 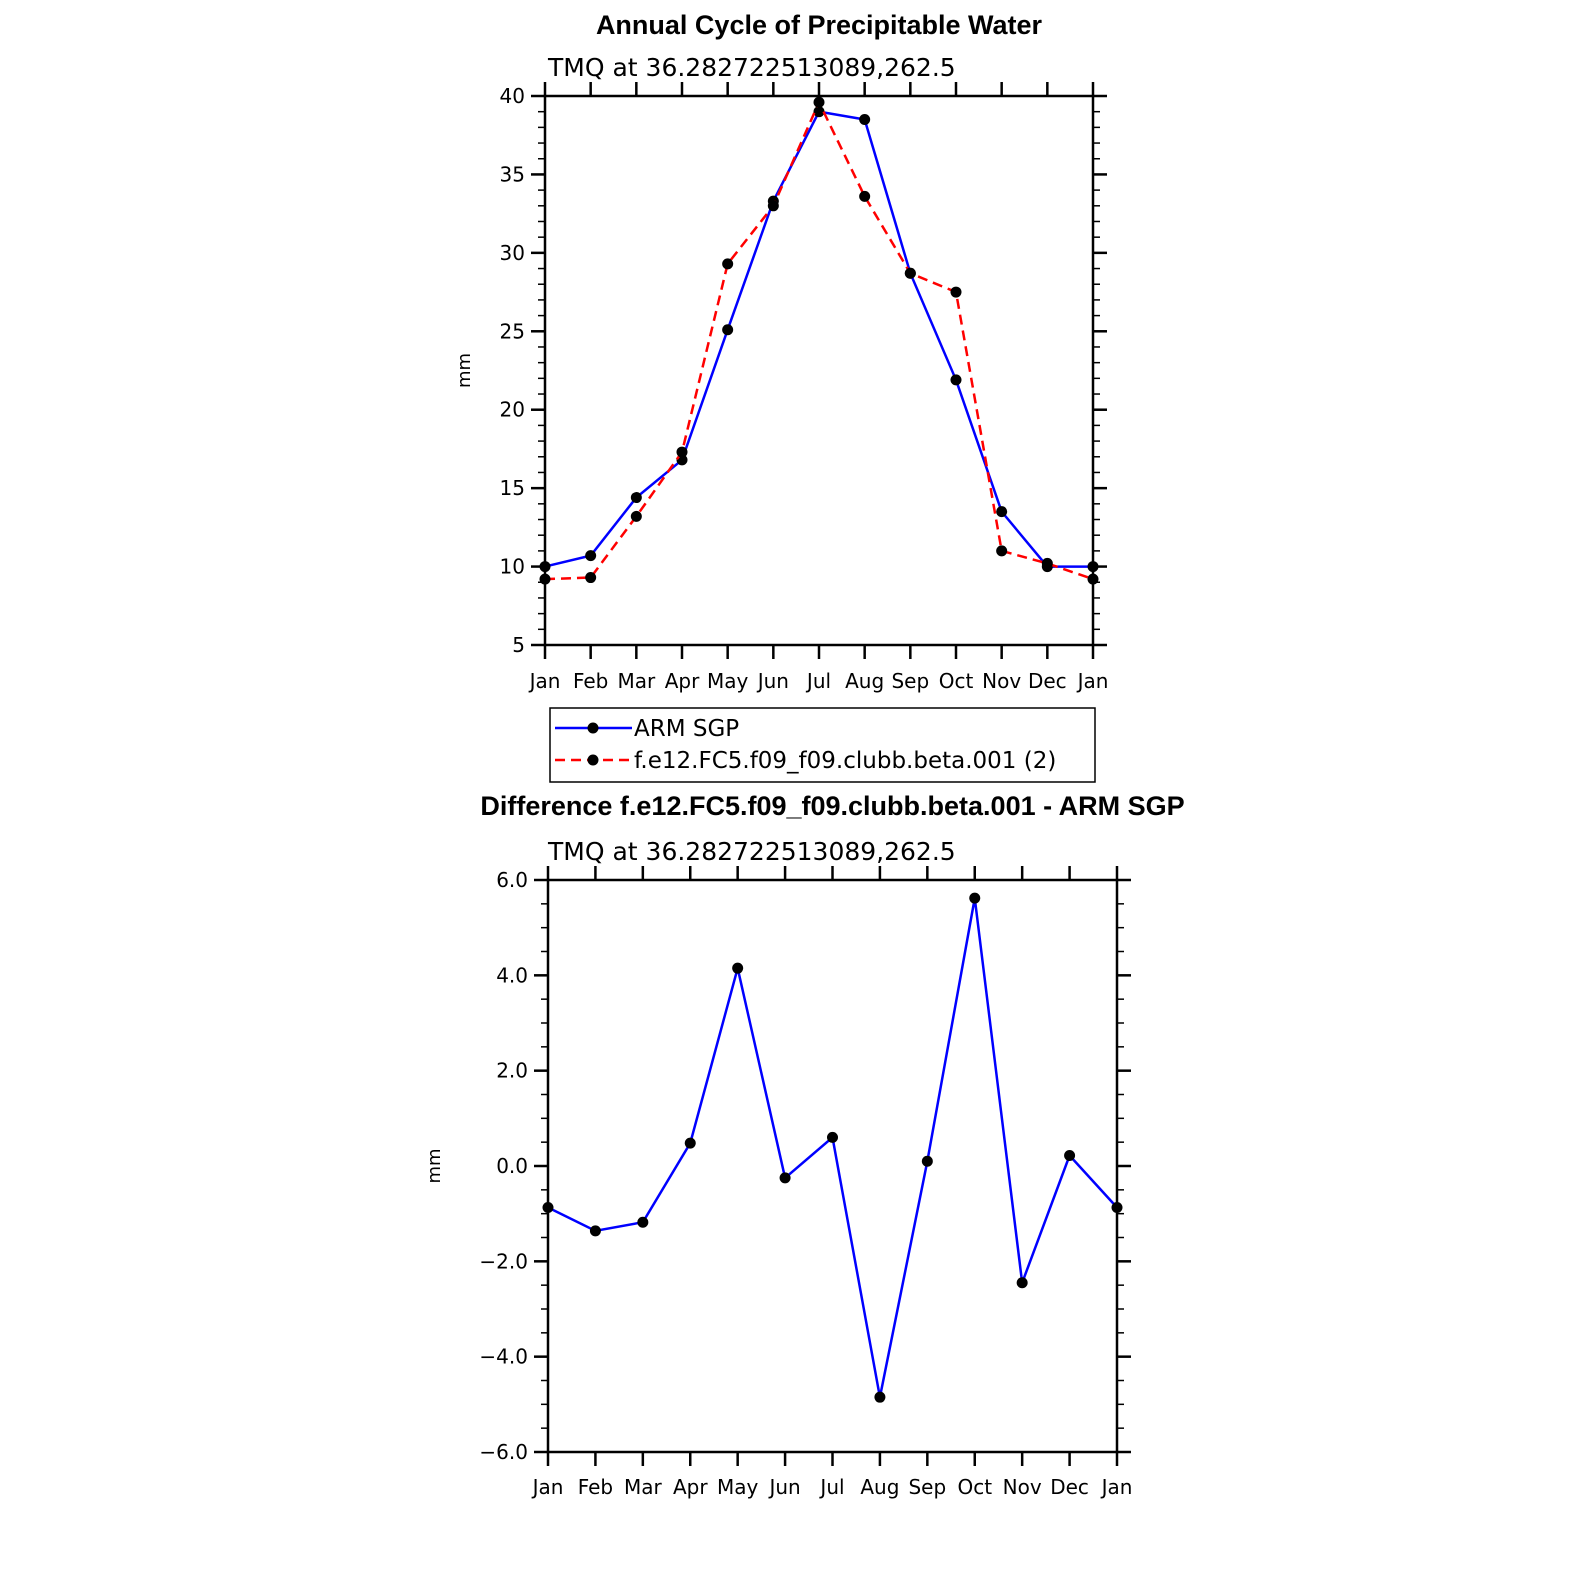 I want to click on y-tick-label: 15, so click(x=512, y=488).